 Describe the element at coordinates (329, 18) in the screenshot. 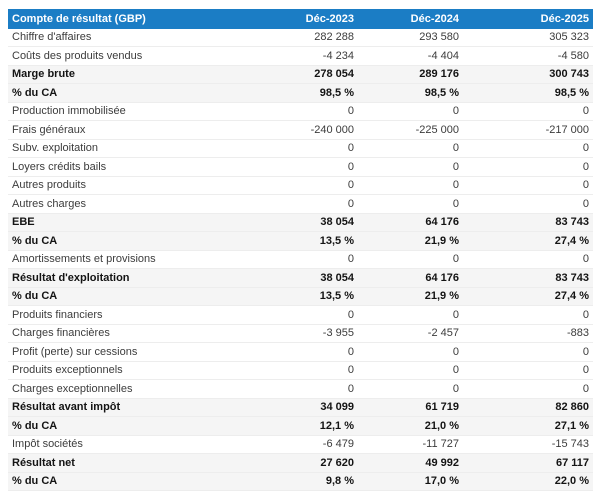

I see `table-header-col-dec-2023: Déc-2023` at that location.